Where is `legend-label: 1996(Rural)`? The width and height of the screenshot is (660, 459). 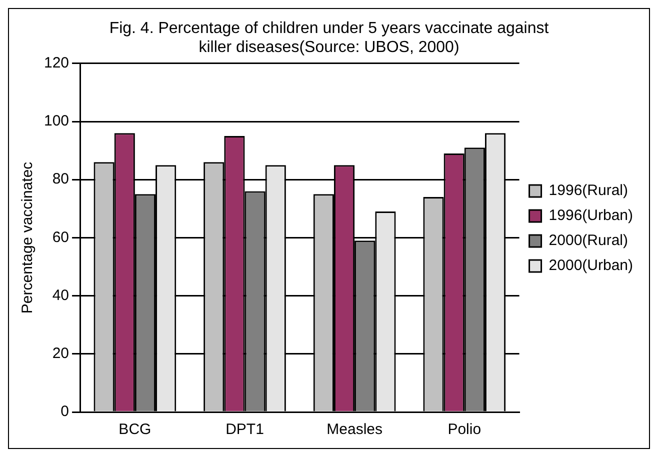 legend-label: 1996(Rural) is located at coordinates (588, 191).